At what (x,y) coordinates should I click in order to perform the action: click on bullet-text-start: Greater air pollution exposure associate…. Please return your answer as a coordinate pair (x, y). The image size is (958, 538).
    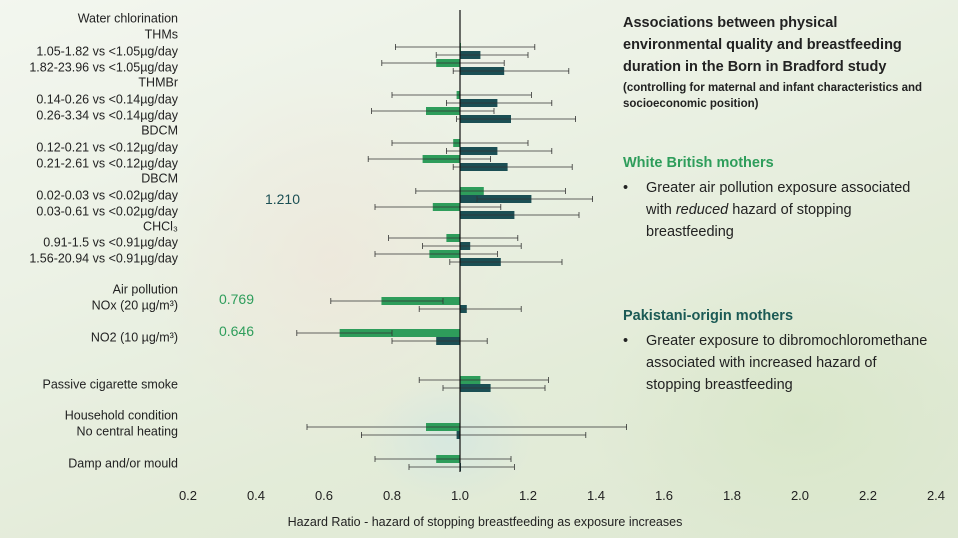
    Looking at the image, I should click on (778, 199).